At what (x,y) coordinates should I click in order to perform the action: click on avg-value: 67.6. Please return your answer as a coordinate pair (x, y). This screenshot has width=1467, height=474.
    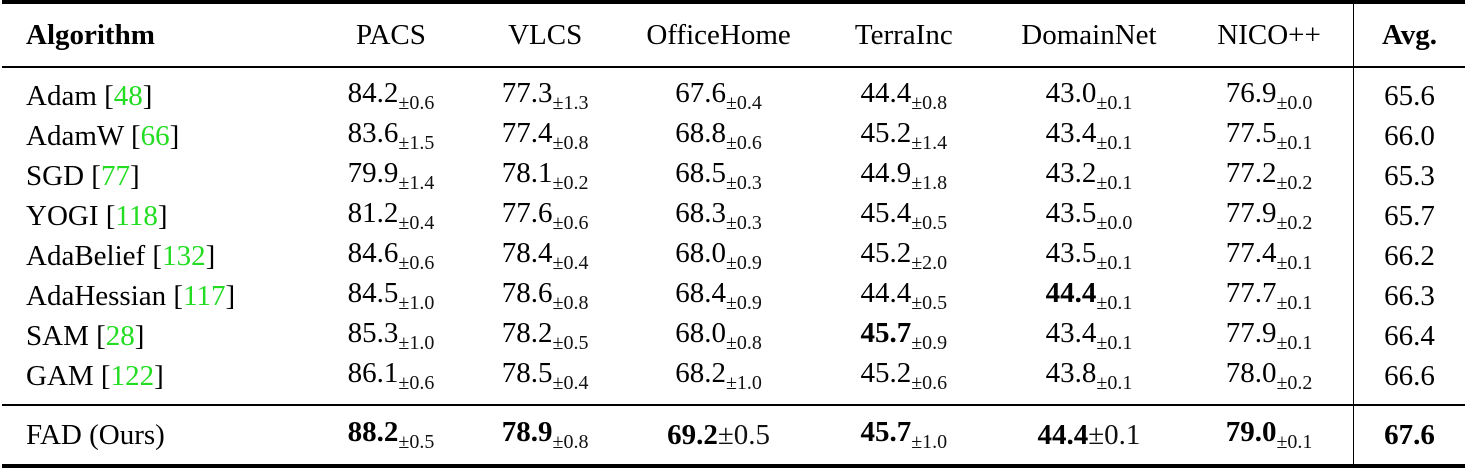
    Looking at the image, I should click on (1409, 434).